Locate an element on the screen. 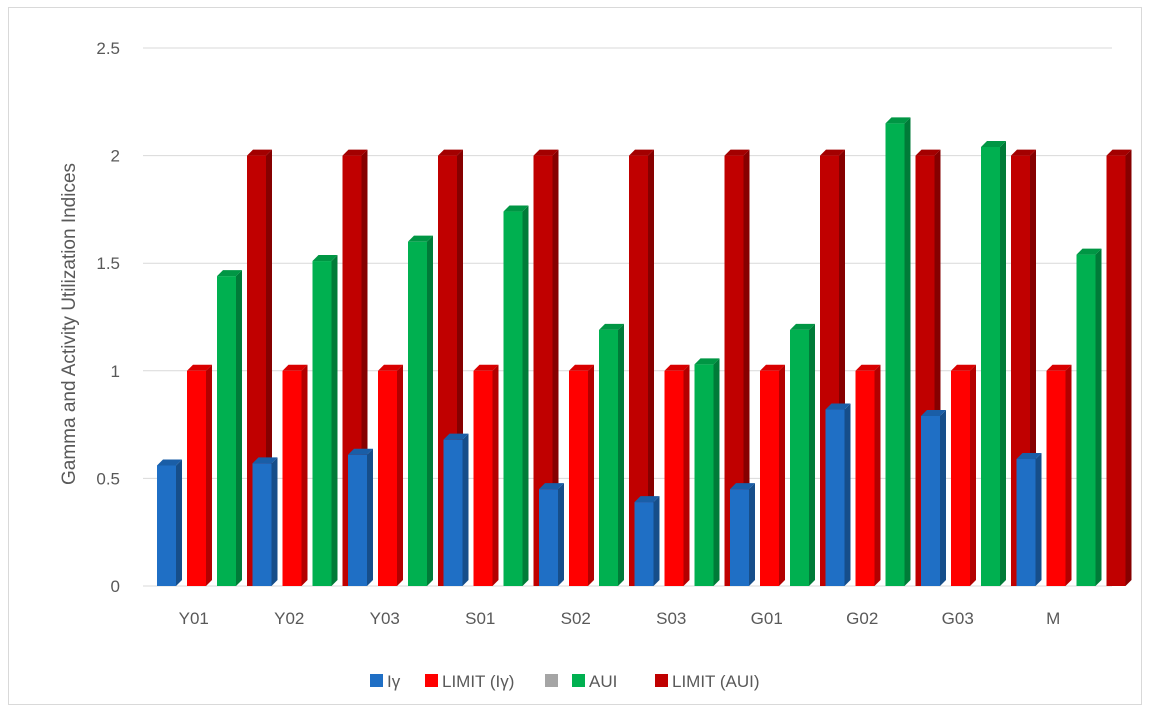 Image resolution: width=1150 pixels, height=713 pixels. x-tick-label: G02 is located at coordinates (862, 618).